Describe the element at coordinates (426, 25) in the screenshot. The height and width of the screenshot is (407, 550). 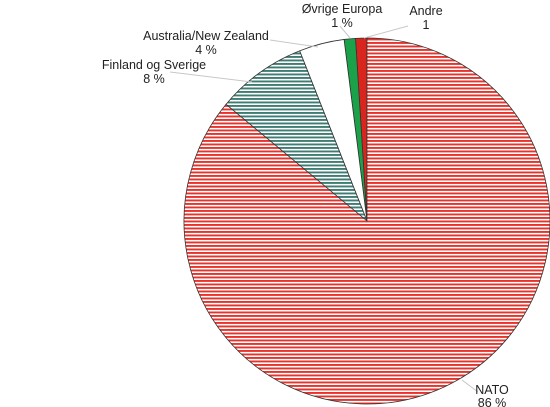
I see `slice-value-andre: 1` at that location.